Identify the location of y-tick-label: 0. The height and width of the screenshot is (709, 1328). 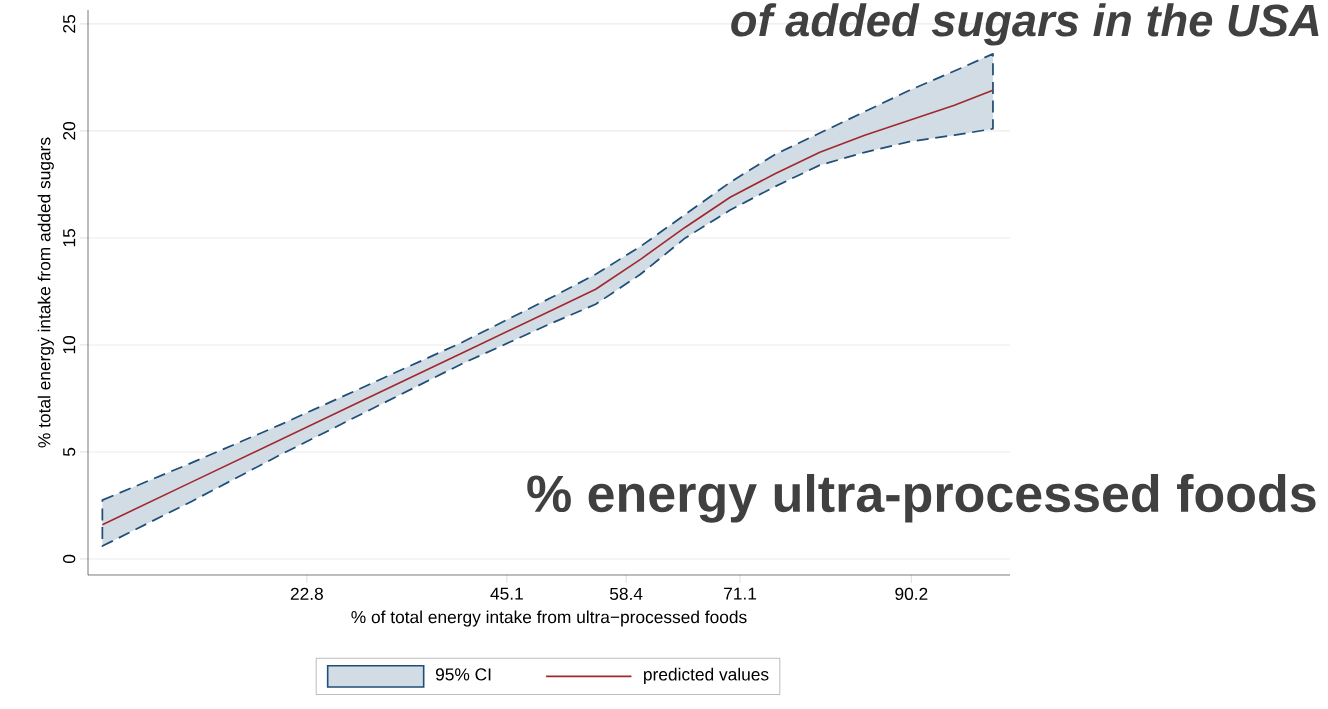
(69, 559).